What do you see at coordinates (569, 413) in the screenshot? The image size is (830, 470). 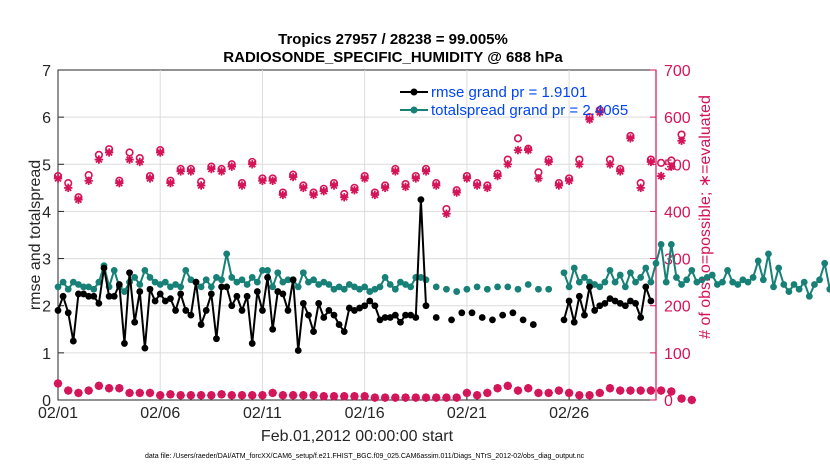 I see `tick-label-x: 02/26` at bounding box center [569, 413].